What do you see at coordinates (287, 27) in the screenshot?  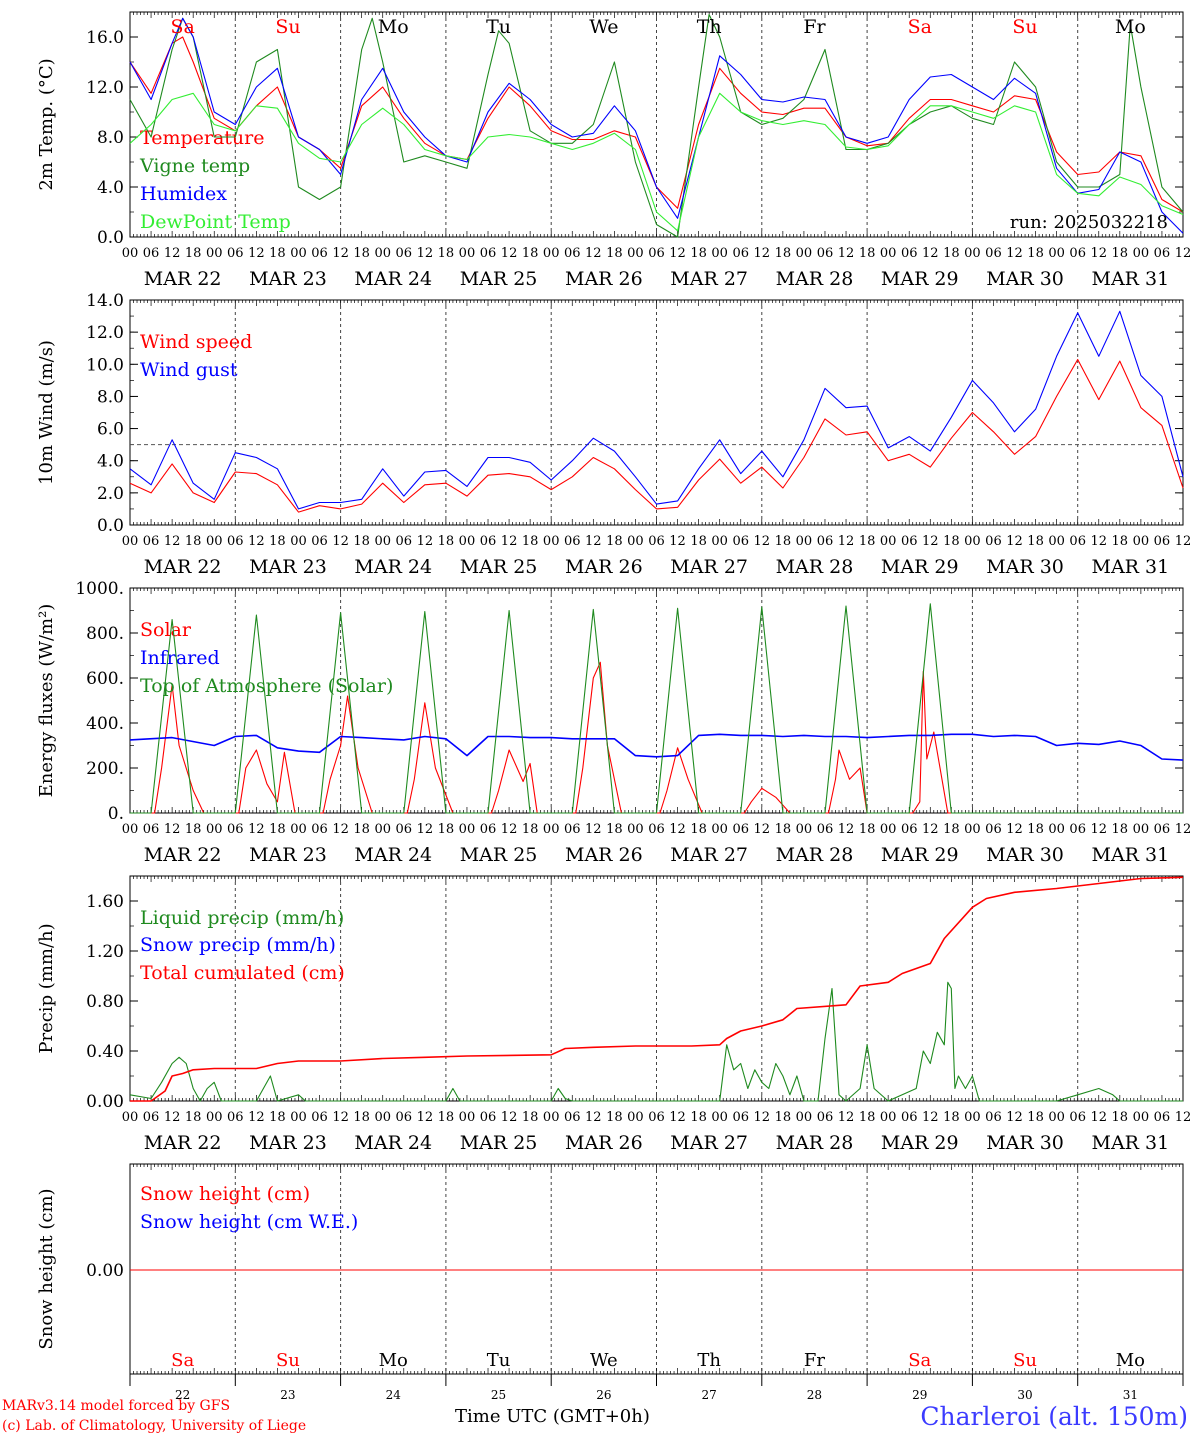 I see `weekday-label: Su` at bounding box center [287, 27].